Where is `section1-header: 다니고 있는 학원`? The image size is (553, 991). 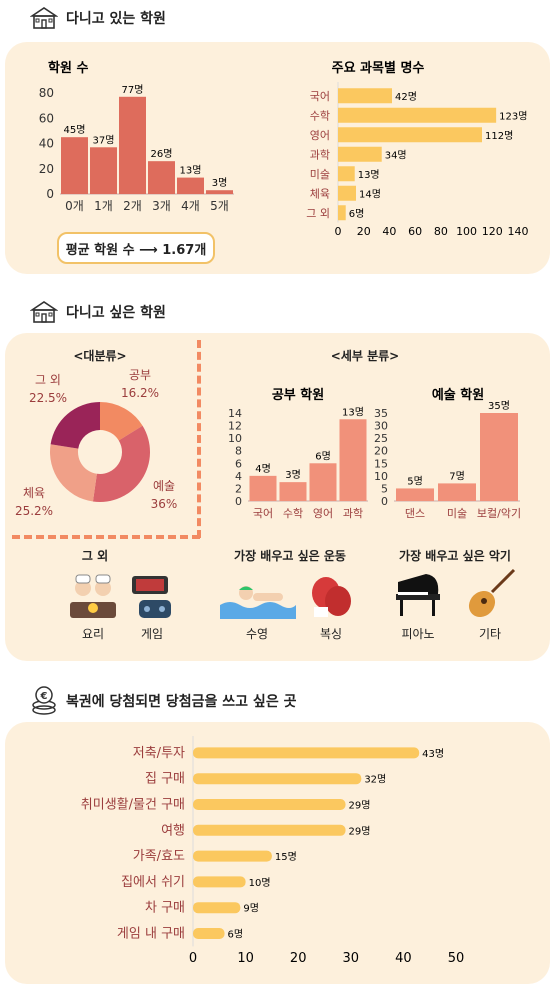 section1-header: 다니고 있는 학원 is located at coordinates (98, 18).